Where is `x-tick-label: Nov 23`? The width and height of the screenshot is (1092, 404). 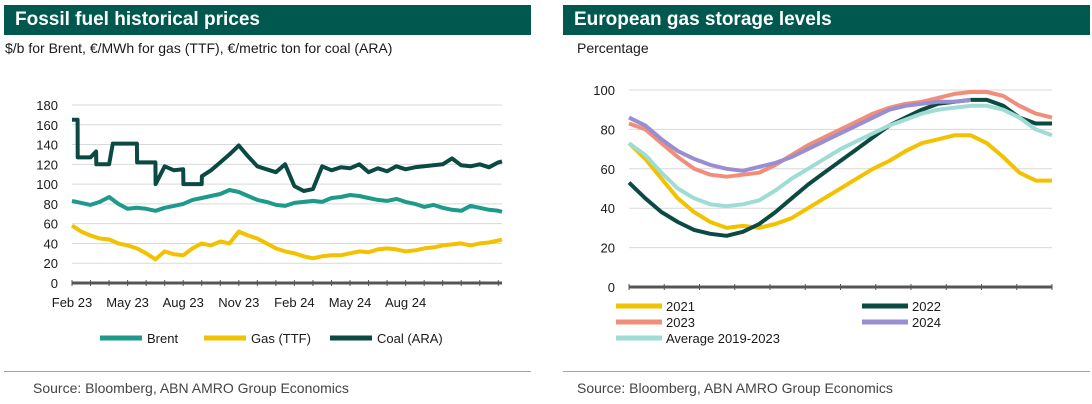
x-tick-label: Nov 23 is located at coordinates (238, 302).